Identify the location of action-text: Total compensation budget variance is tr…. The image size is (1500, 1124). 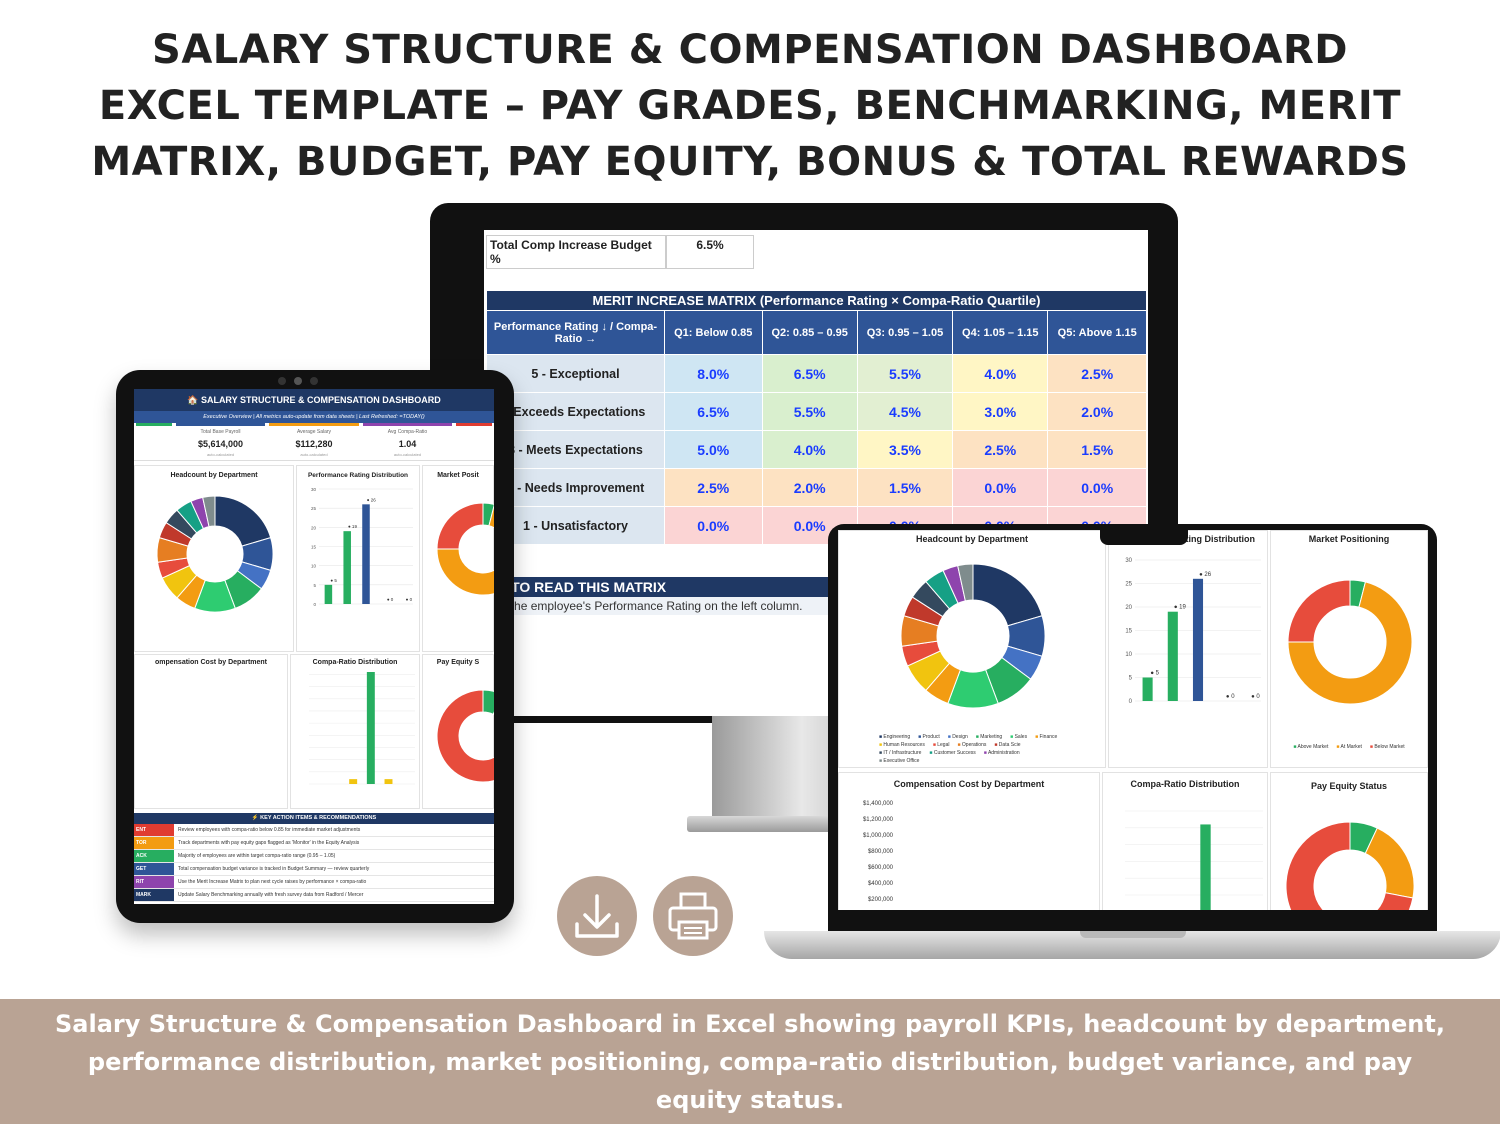
(274, 869).